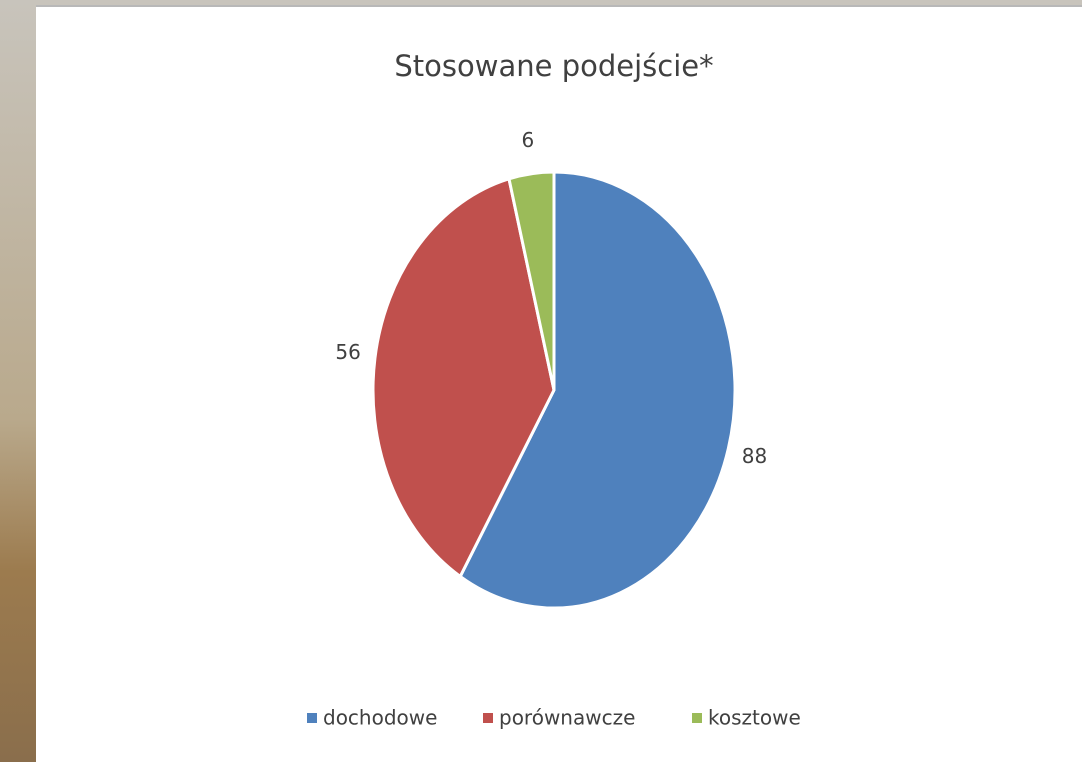 The width and height of the screenshot is (1082, 762). Describe the element at coordinates (567, 718) in the screenshot. I see `legend-label: porównawcze` at that location.